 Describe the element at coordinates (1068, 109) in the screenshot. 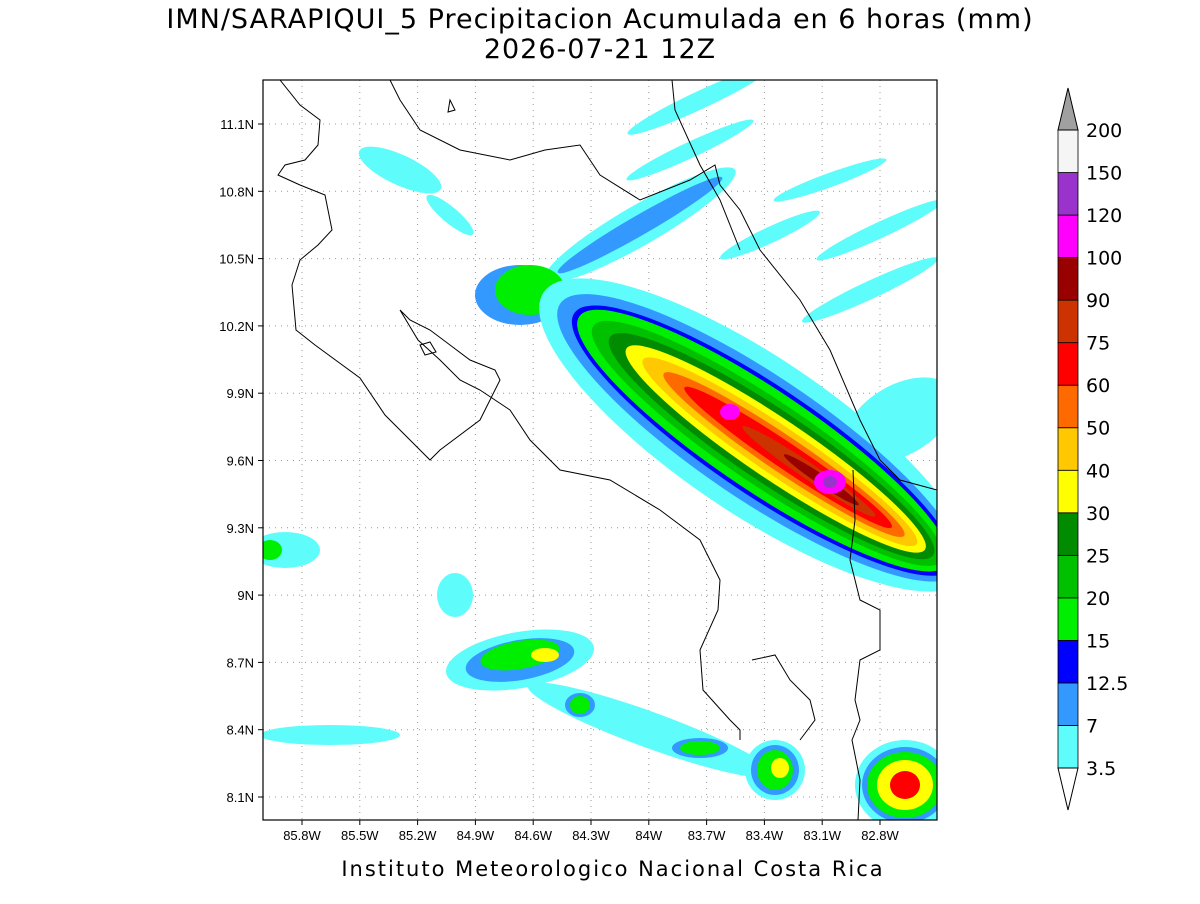

I see `colorbar-over` at that location.